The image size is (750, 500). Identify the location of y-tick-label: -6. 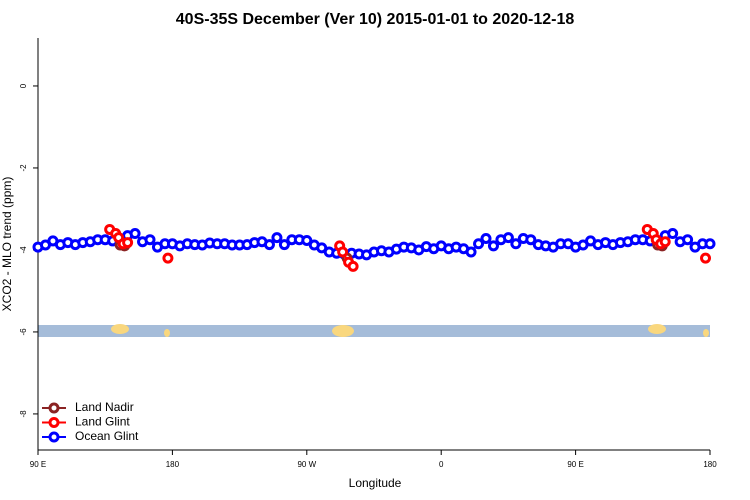
(23, 332).